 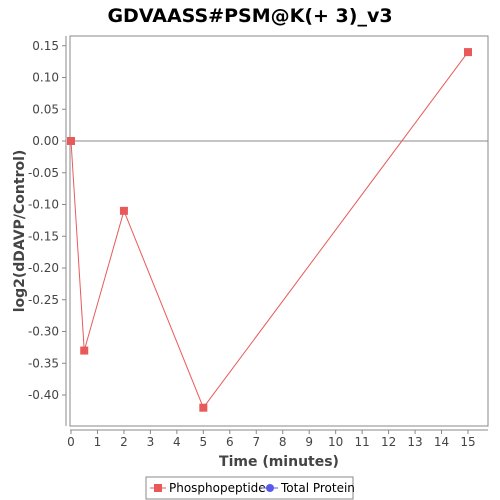 I want to click on x-tick-label: 11, so click(x=361, y=442).